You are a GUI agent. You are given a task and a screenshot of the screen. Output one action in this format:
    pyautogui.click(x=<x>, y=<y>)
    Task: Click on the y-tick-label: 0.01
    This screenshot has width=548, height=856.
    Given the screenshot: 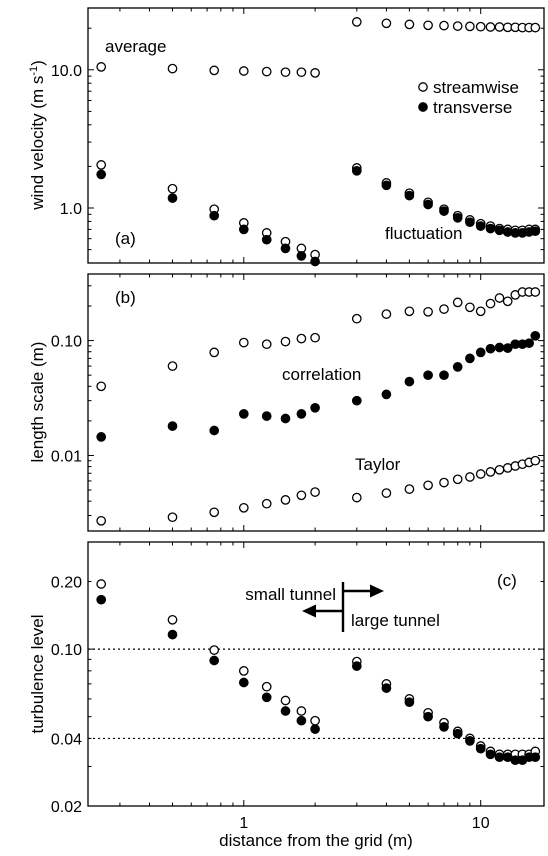 What is the action you would take?
    pyautogui.click(x=66, y=456)
    